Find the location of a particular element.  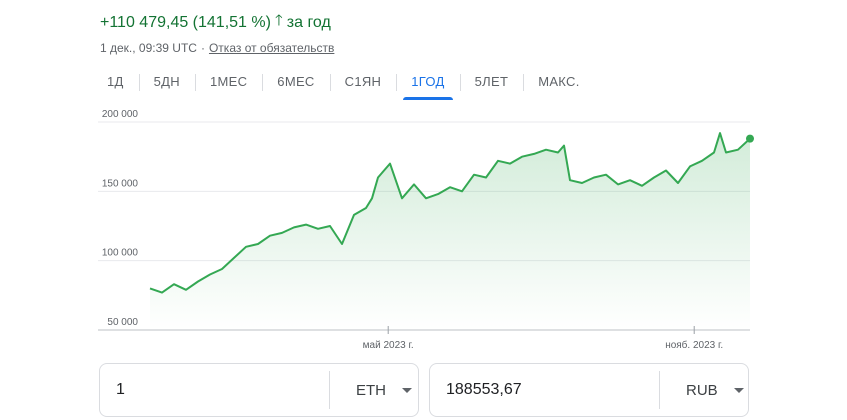

tab-1y: 1ГОД is located at coordinates (427, 83).